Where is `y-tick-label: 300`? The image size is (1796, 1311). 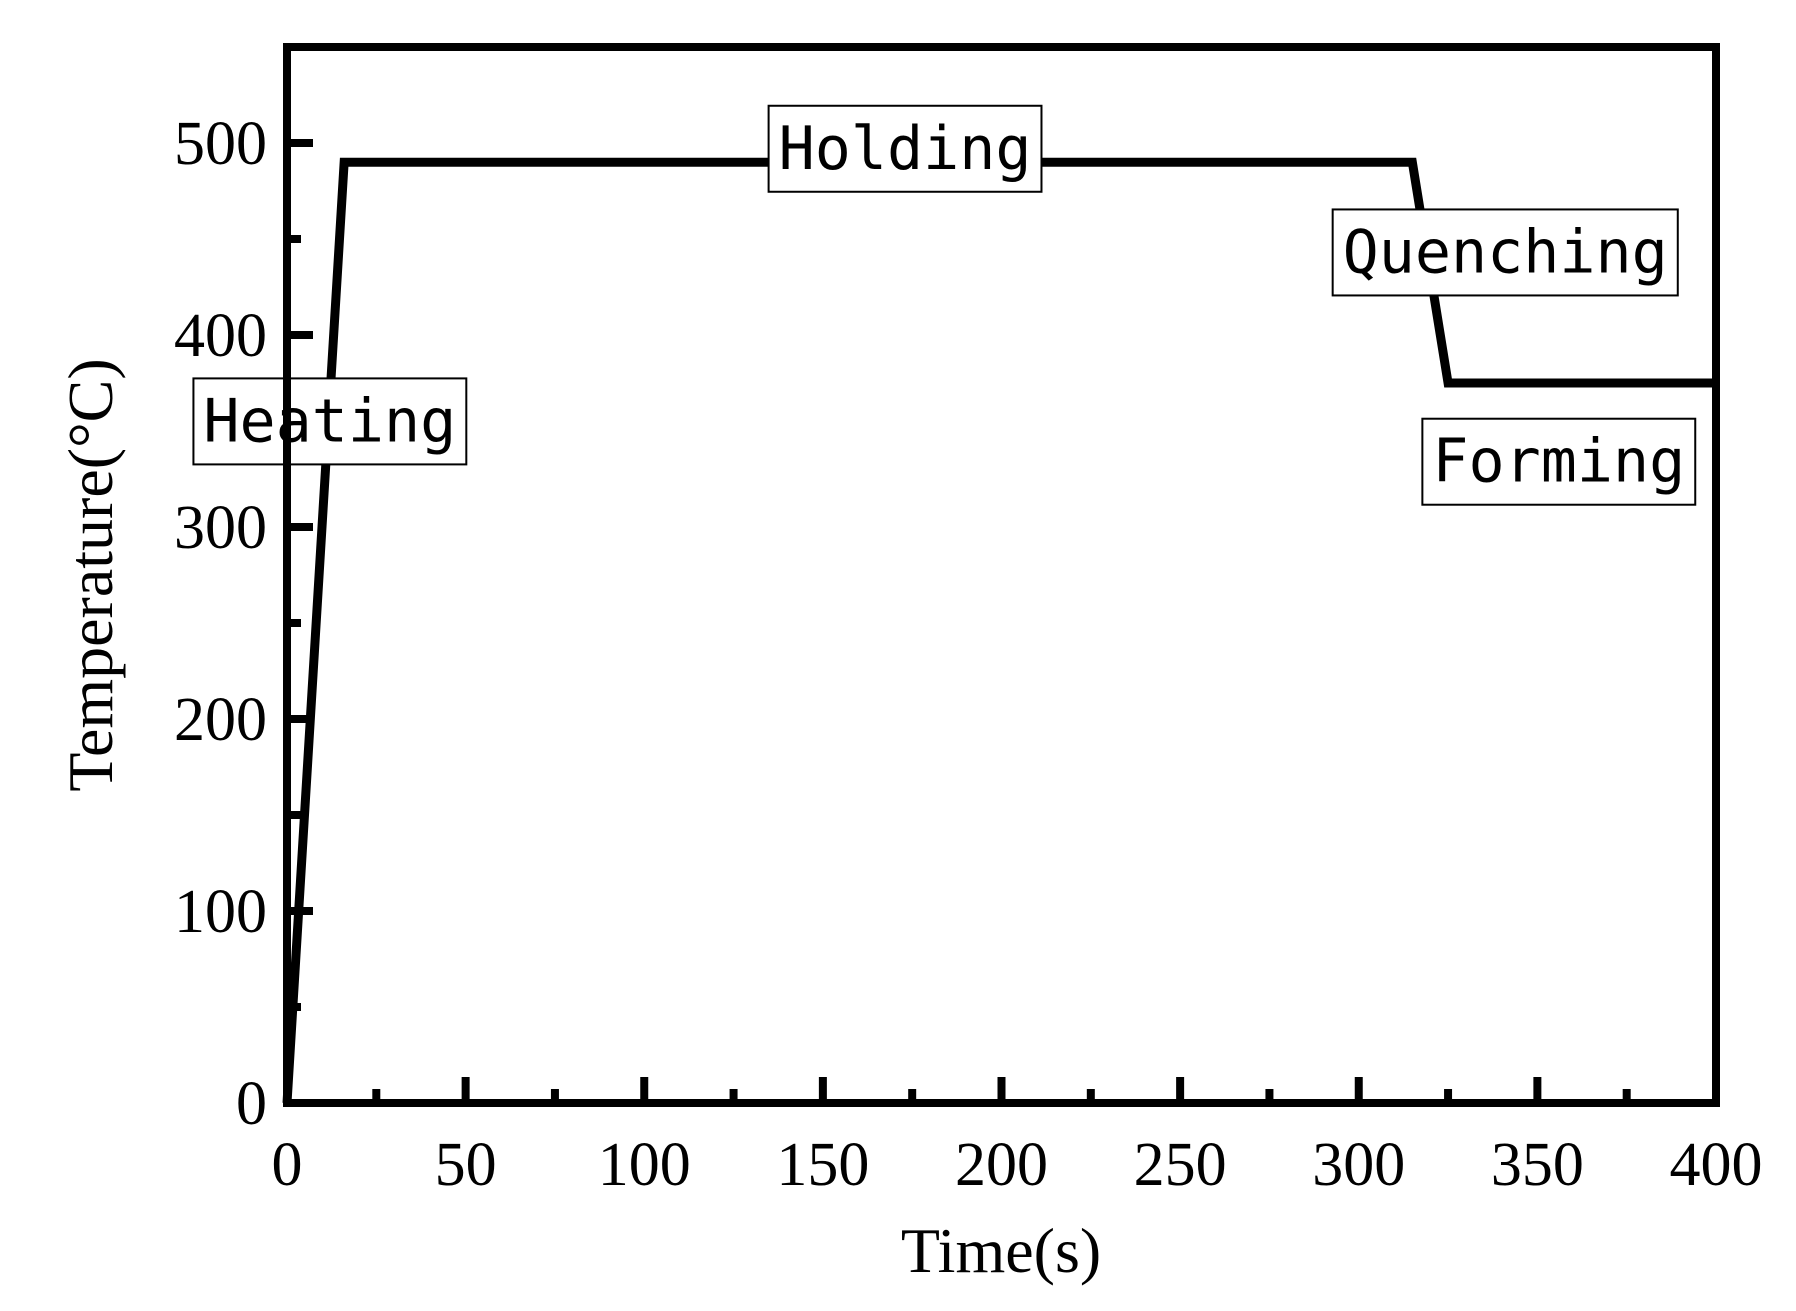
y-tick-label: 300 is located at coordinates (220, 528).